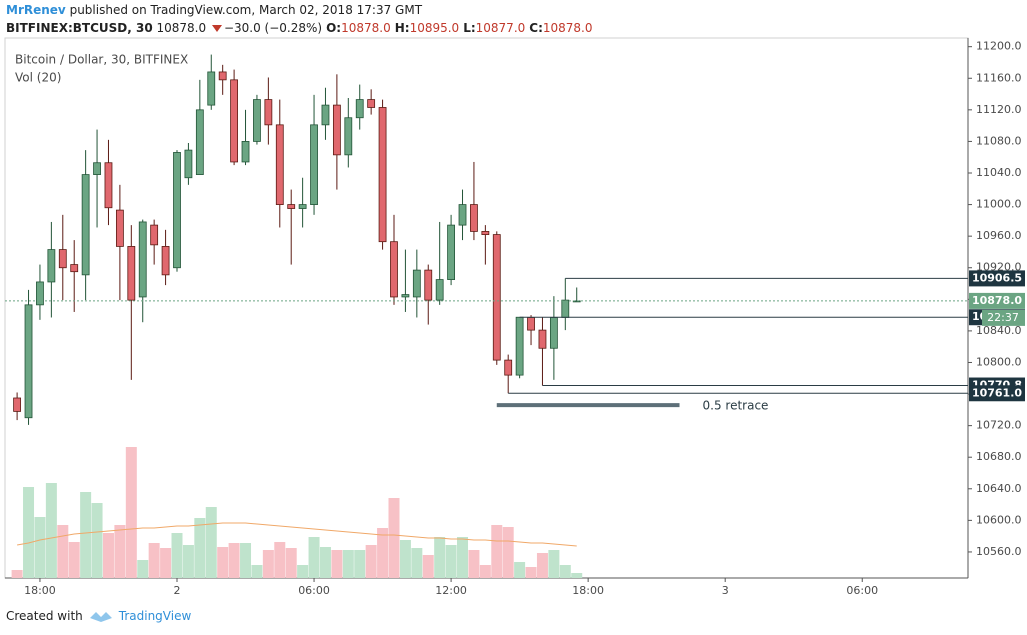 Image resolution: width=1027 pixels, height=635 pixels. What do you see at coordinates (999, 77) in the screenshot?
I see `y-tick-label: 11160.0` at bounding box center [999, 77].